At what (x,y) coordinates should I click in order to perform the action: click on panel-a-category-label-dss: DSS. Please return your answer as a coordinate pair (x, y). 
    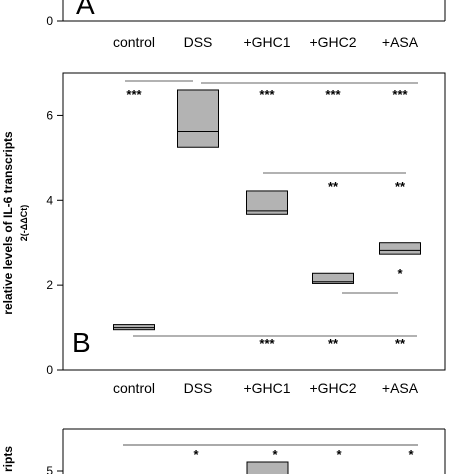
    Looking at the image, I should click on (198, 42).